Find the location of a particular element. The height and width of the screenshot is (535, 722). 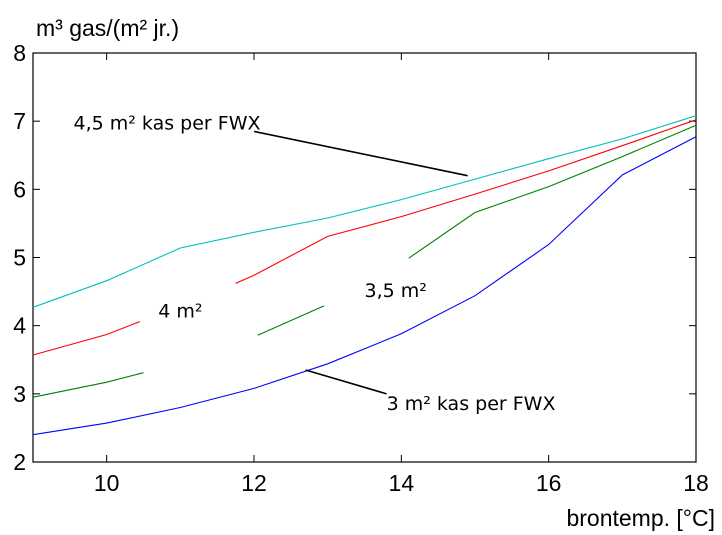

x-tick-label: 18 is located at coordinates (696, 483).